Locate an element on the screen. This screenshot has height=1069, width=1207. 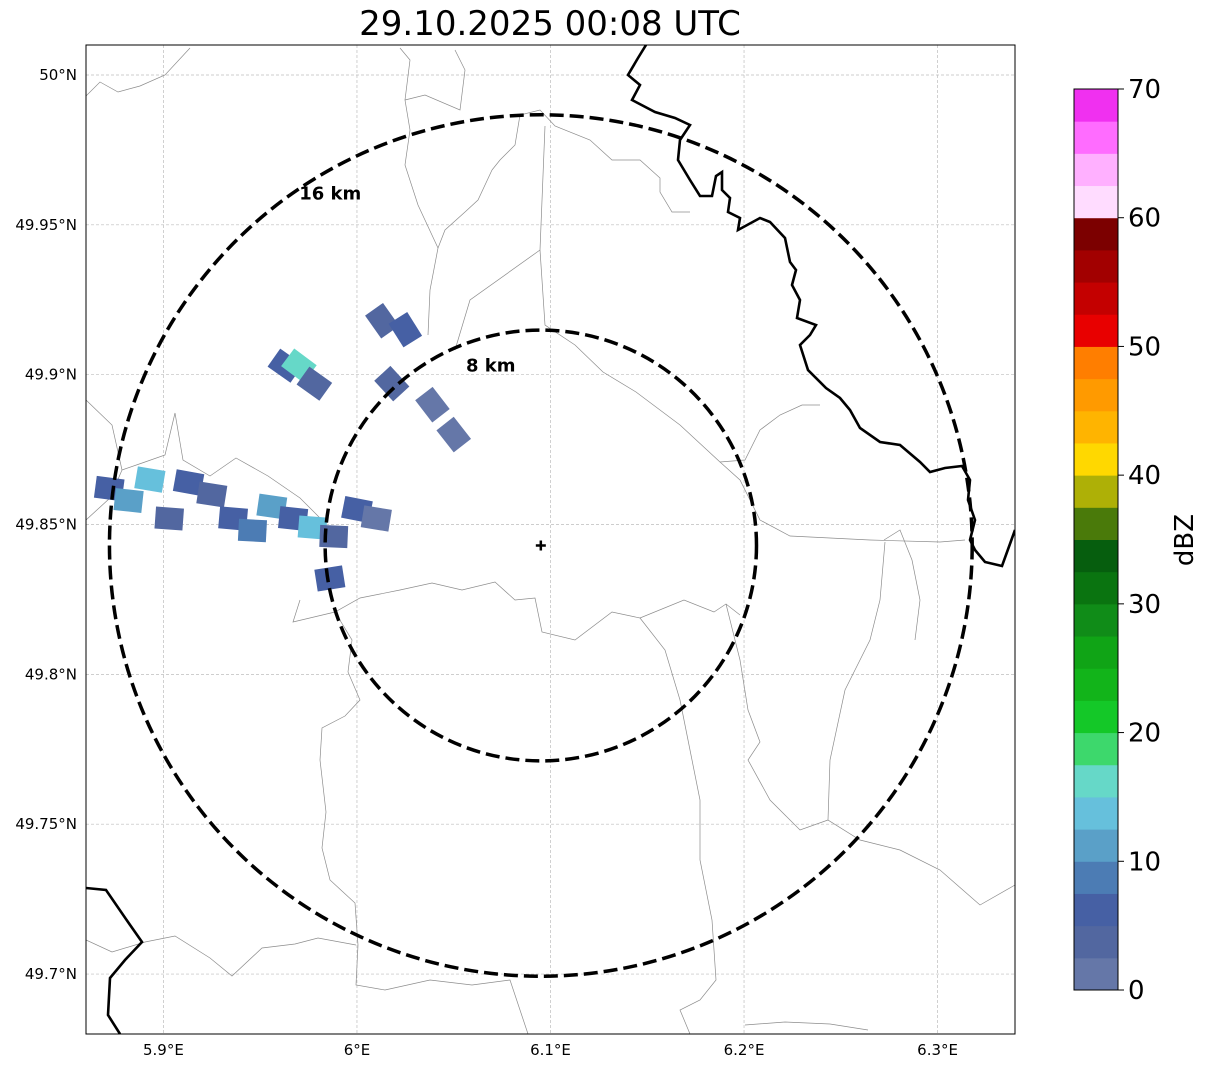
border-line is located at coordinates (115, 960).